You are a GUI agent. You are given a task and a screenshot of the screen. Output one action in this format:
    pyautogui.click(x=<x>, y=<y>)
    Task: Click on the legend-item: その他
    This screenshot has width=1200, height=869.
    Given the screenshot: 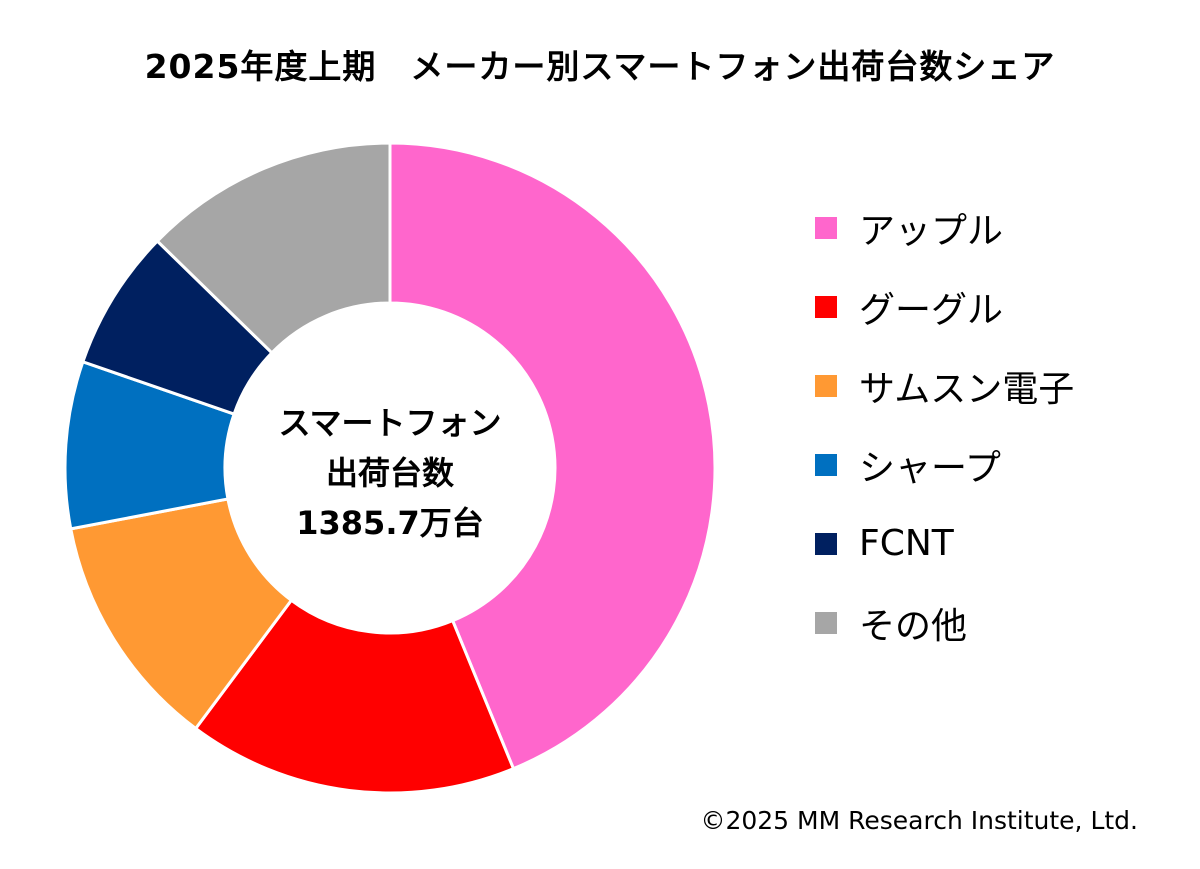 What is the action you would take?
    pyautogui.click(x=944, y=622)
    